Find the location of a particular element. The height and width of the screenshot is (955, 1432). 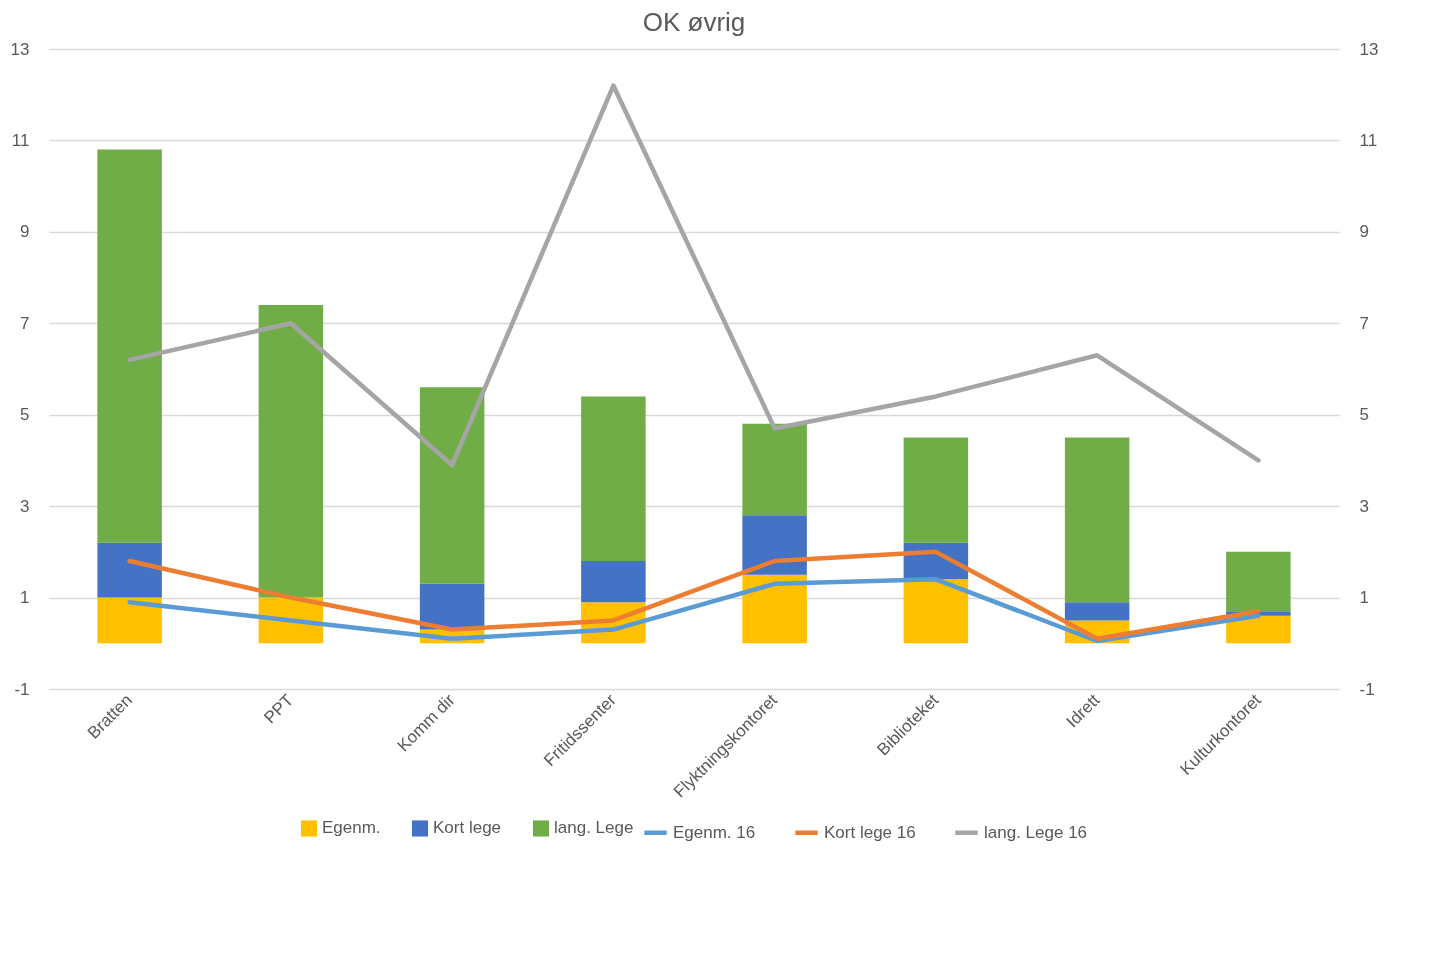

y2-tick-label: 5 is located at coordinates (1364, 415).